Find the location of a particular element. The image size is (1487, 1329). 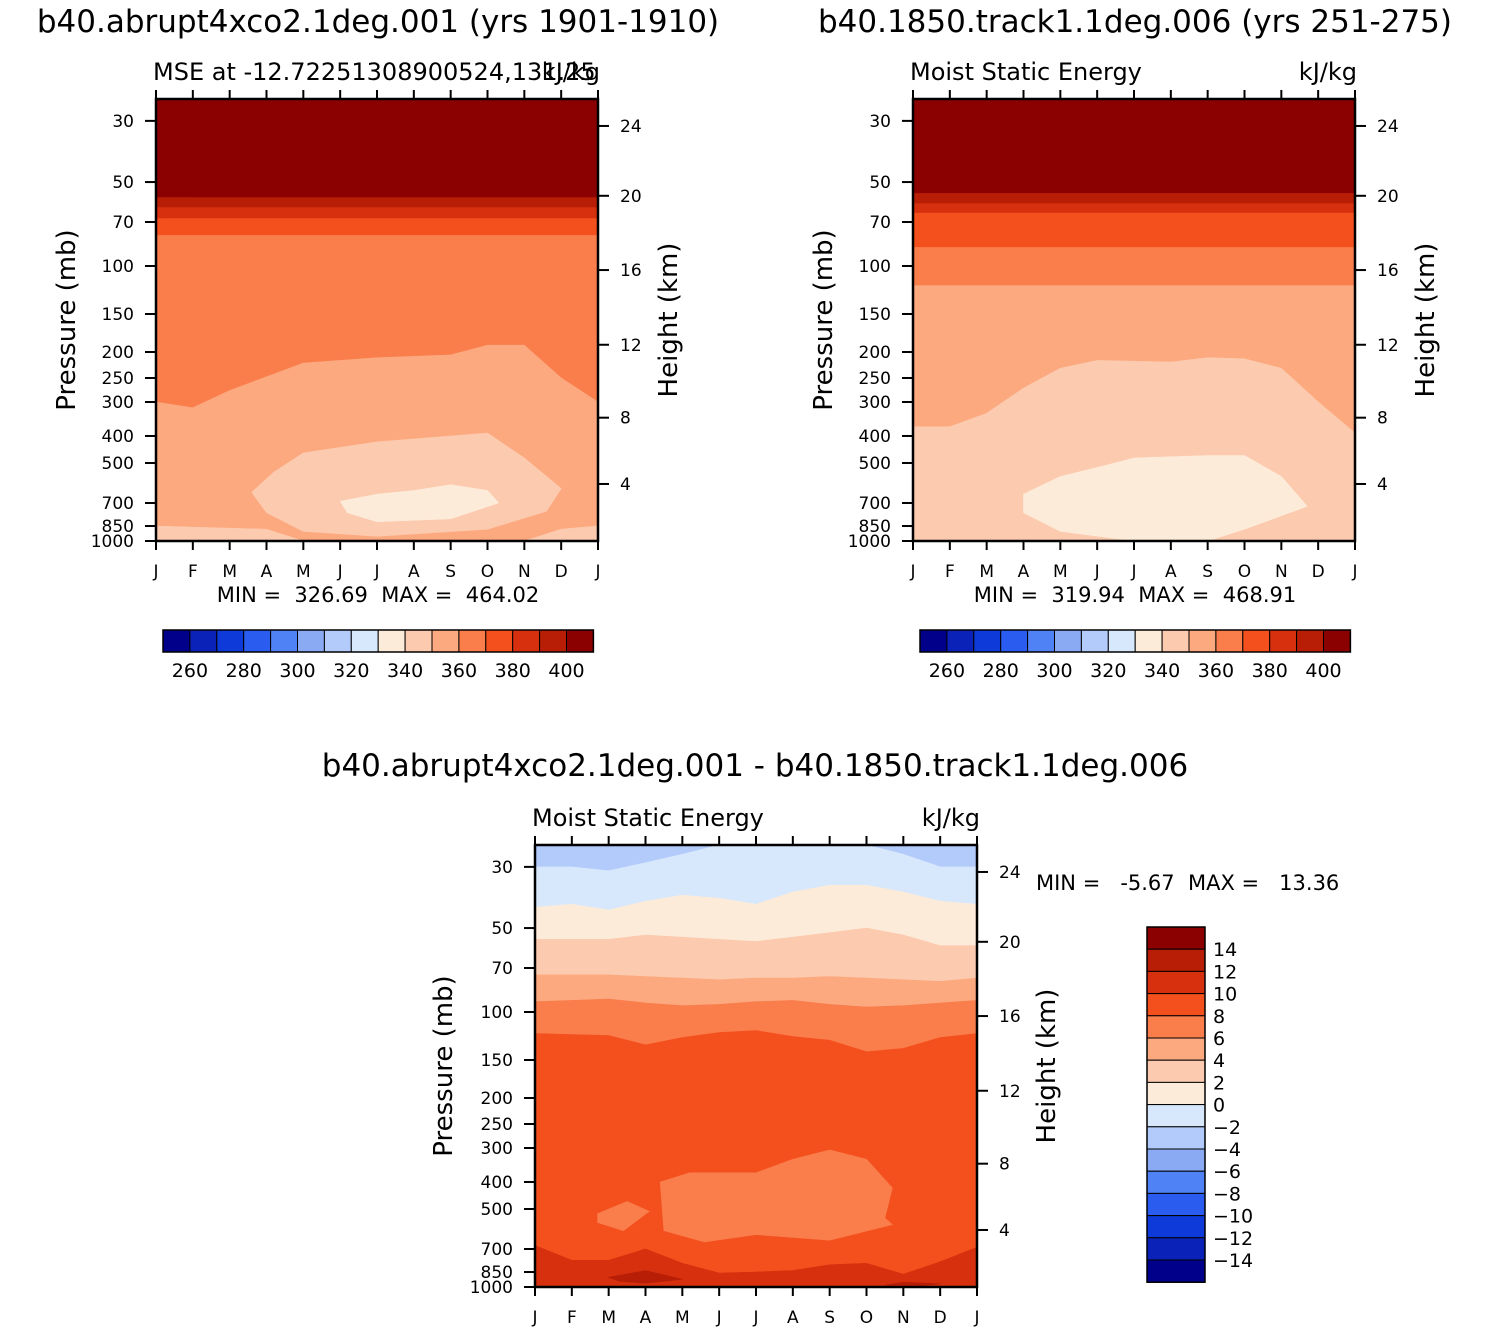

y-tick-label: 400 is located at coordinates (118, 437).